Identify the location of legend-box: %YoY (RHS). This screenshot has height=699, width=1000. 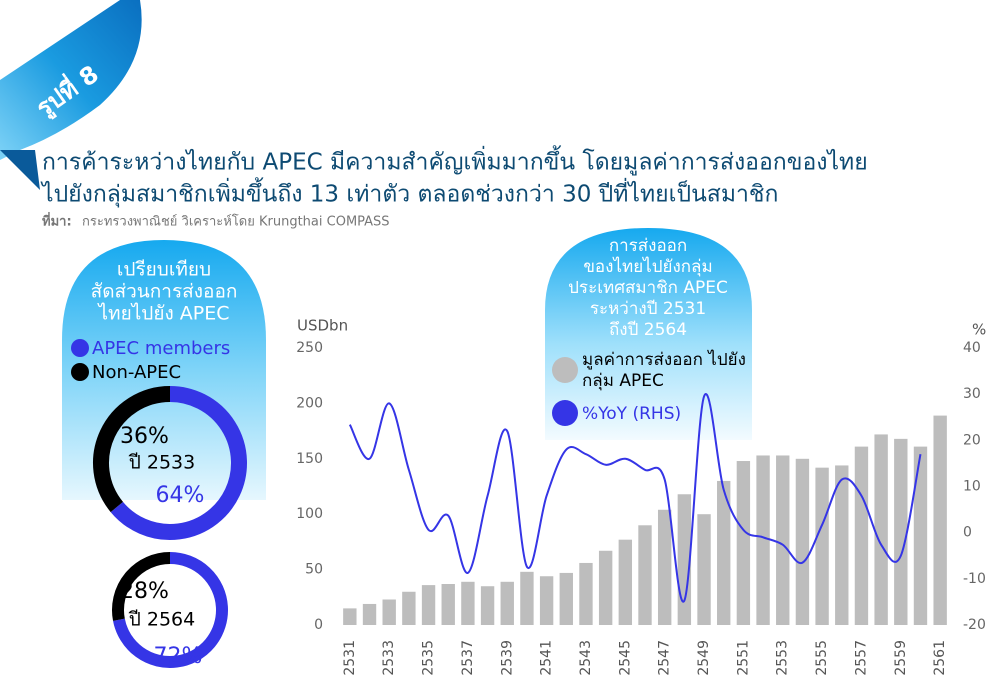
(632, 413).